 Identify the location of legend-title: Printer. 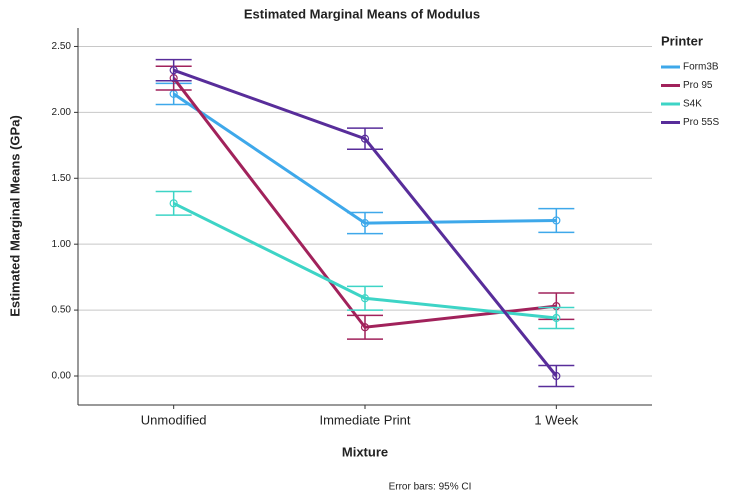
(682, 40).